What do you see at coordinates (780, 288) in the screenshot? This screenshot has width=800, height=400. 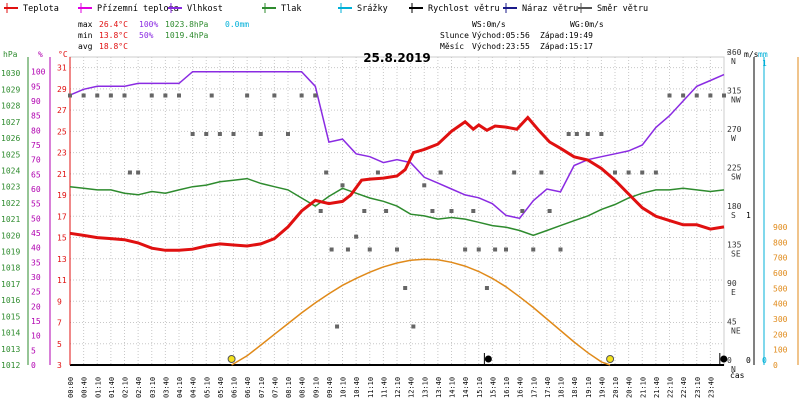 I see `solar-tick-label: 500` at bounding box center [780, 288].